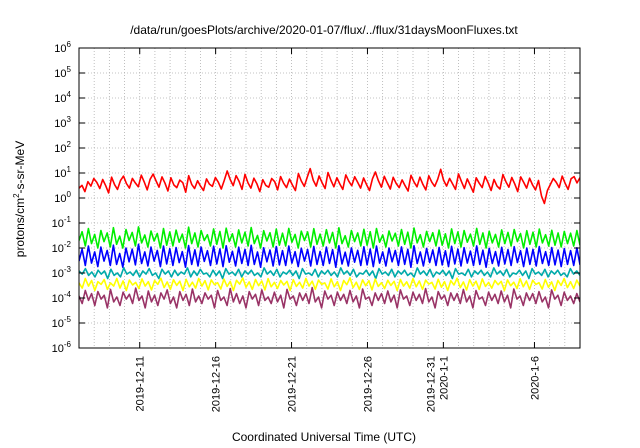 The width and height of the screenshot is (640, 448). What do you see at coordinates (62, 197) in the screenshot?
I see `y-tick-label: 10⁰` at bounding box center [62, 197].